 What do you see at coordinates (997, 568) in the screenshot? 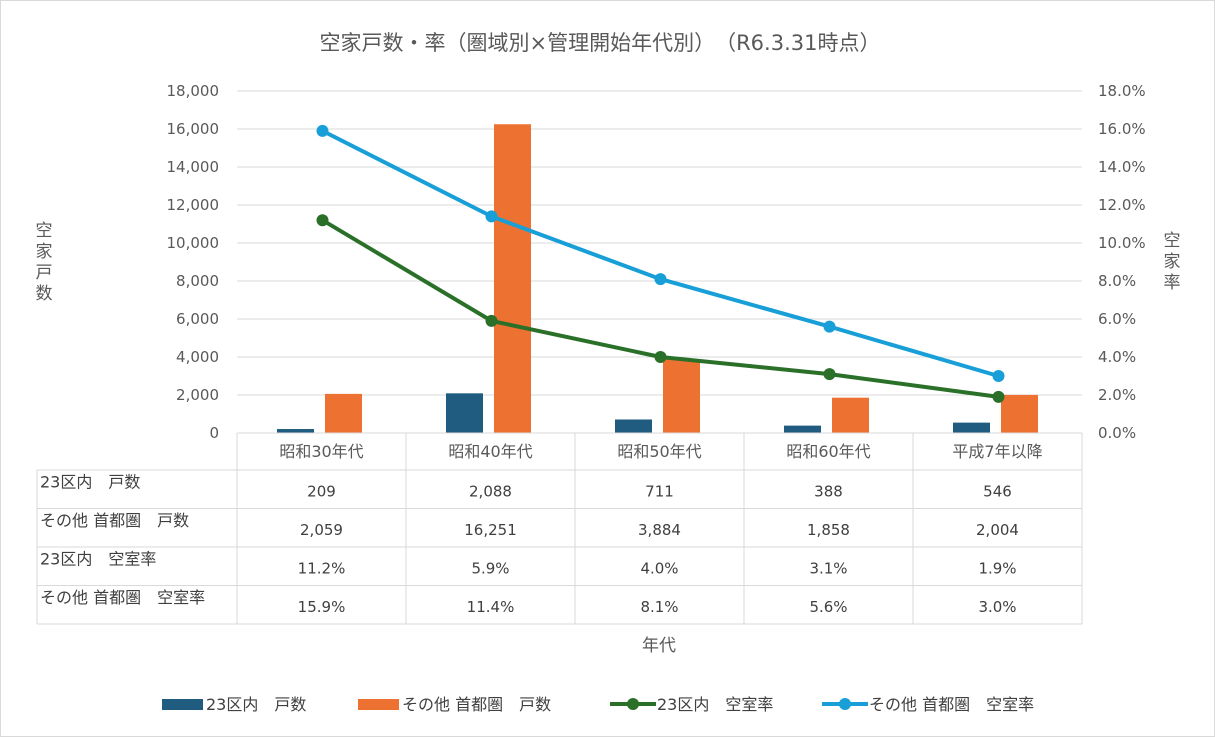
I see `data-label: 1.9%` at bounding box center [997, 568].